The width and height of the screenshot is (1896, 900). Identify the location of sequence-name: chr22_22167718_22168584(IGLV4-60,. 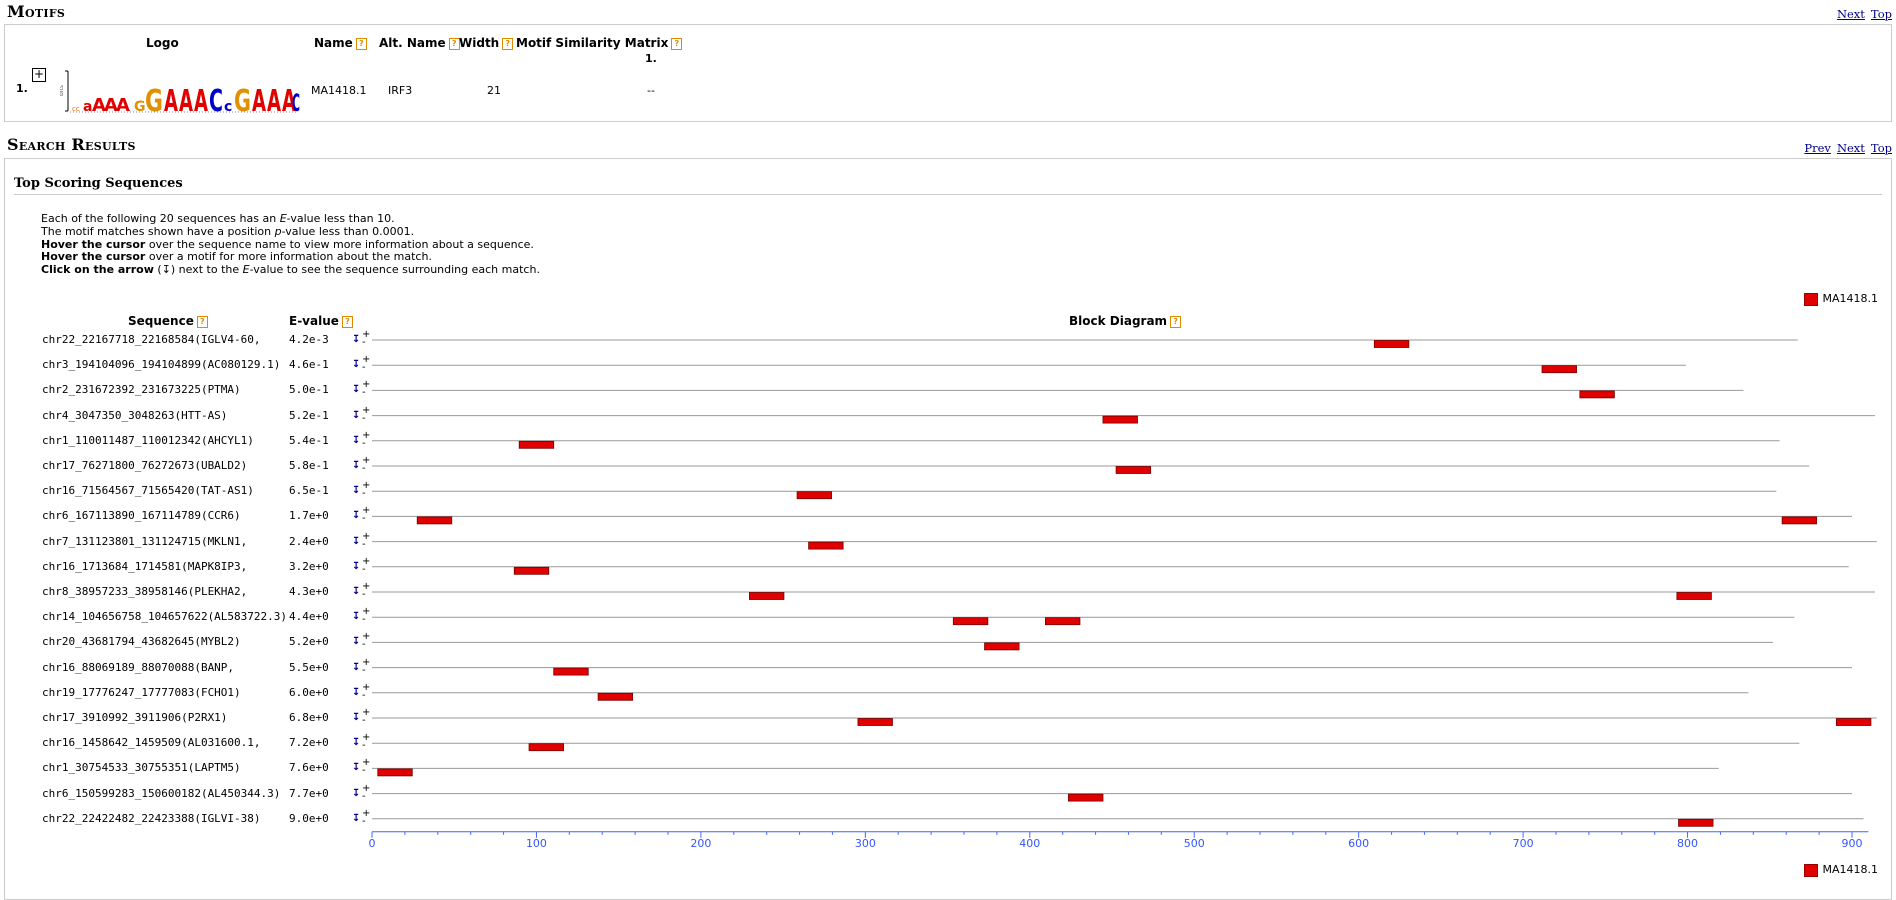
(151, 339).